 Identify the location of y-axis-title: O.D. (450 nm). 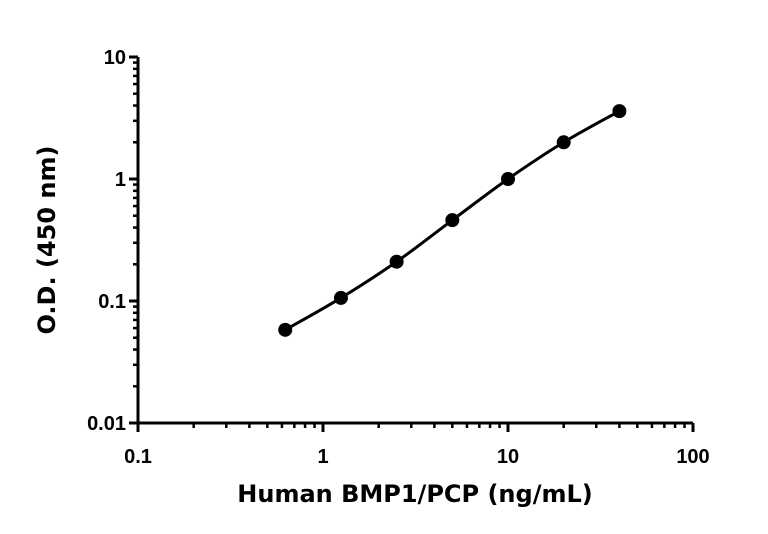
(47, 240).